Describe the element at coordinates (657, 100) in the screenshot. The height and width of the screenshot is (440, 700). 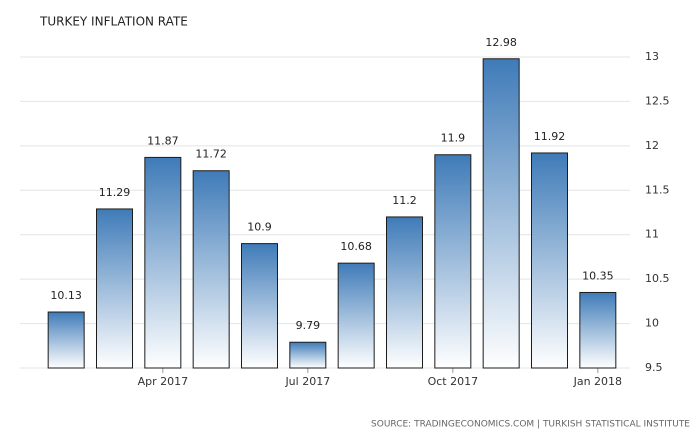
I see `y-tick-label: 12.5` at that location.